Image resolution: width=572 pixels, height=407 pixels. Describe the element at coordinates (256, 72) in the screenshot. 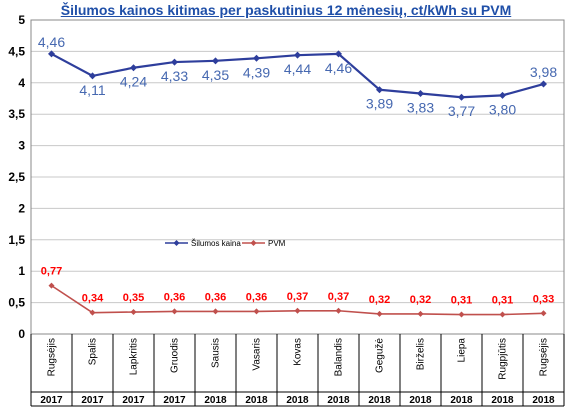

I see `data-label: 4,39` at that location.